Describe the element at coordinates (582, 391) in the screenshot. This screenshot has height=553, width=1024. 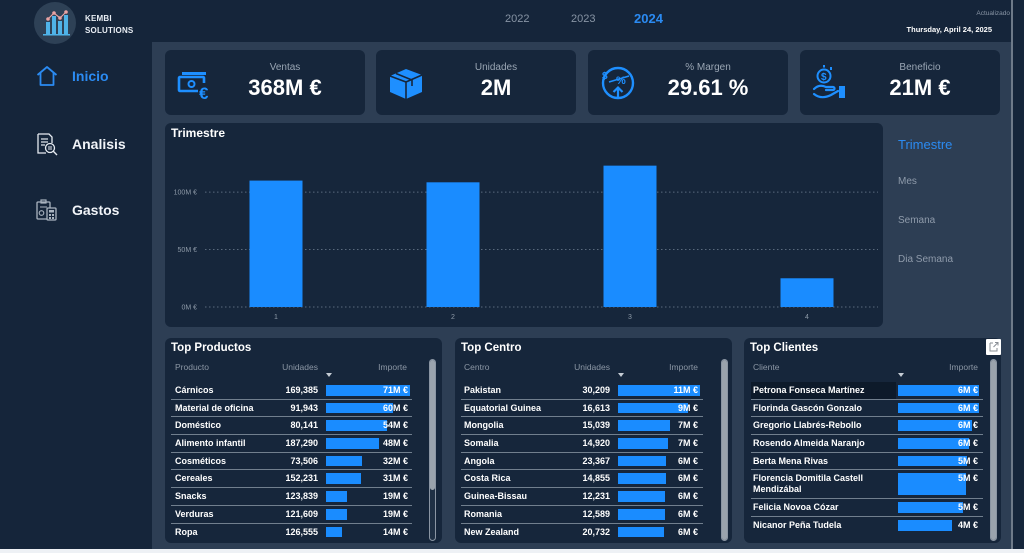
I see `table-row: Pakistan 30,209 11M €` at that location.